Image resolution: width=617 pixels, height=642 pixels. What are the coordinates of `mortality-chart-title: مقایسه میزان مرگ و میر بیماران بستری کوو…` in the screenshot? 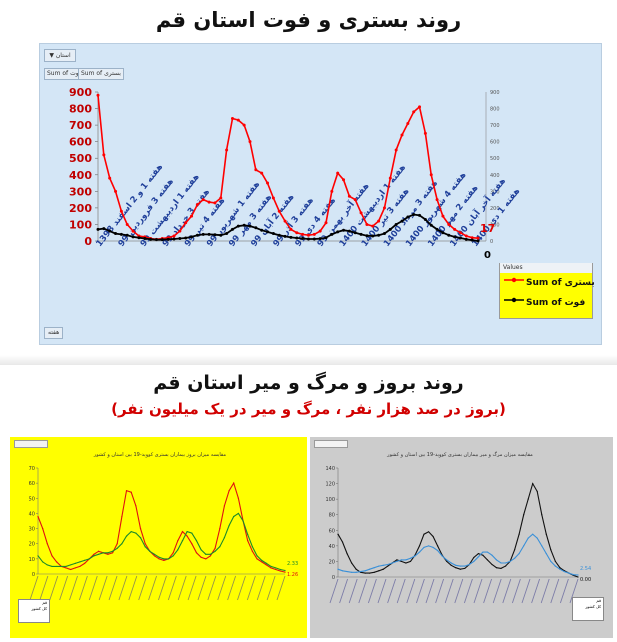 It's located at (460, 455).